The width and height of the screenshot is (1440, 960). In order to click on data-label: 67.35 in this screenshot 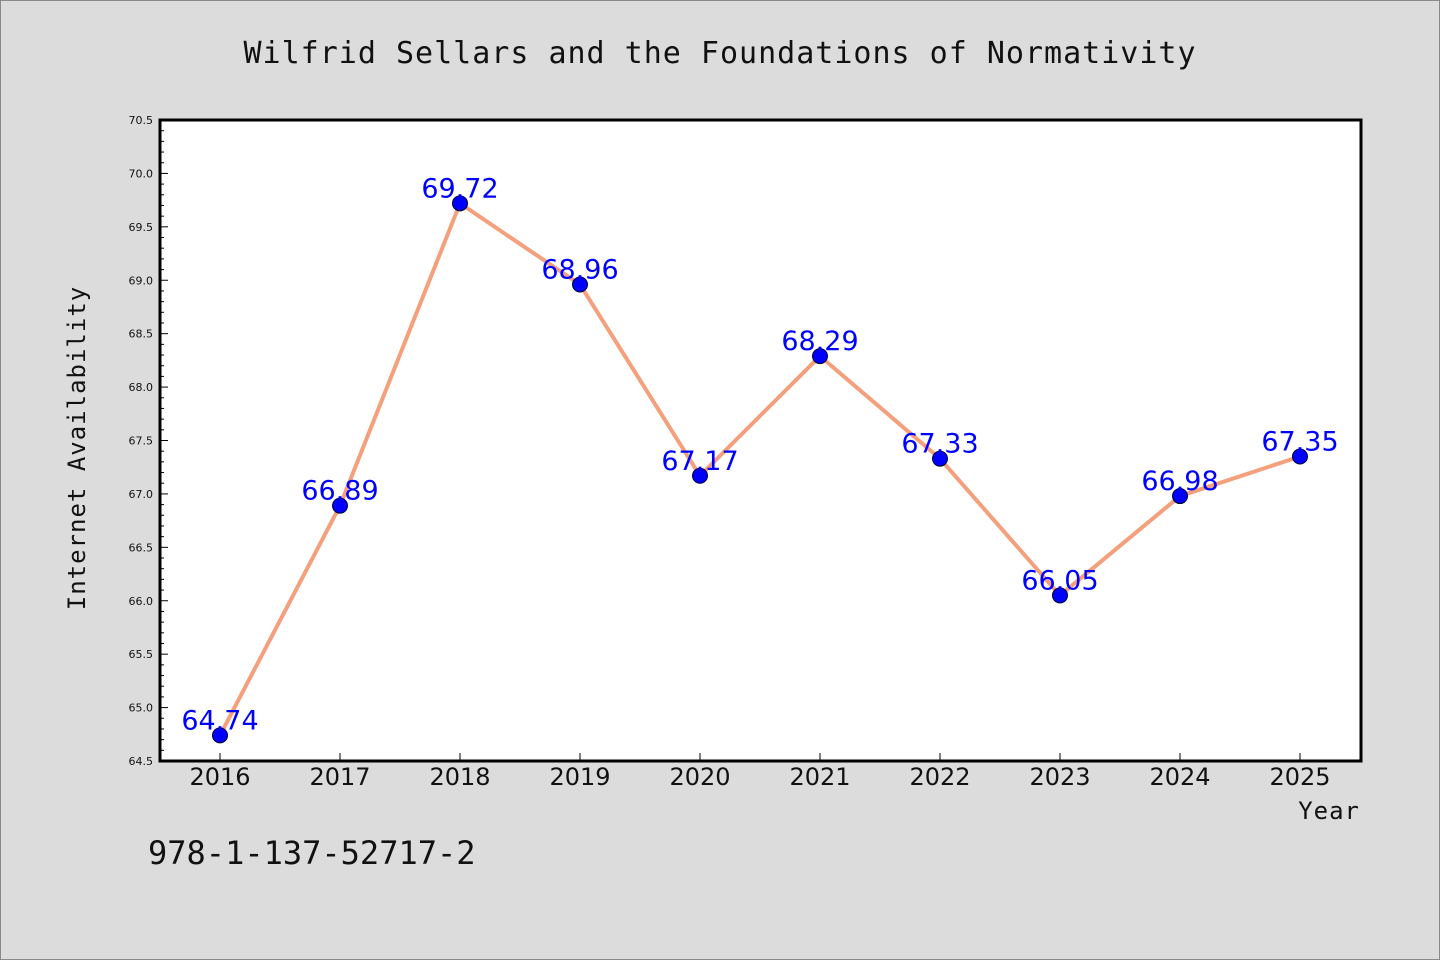, I will do `click(1299, 442)`.